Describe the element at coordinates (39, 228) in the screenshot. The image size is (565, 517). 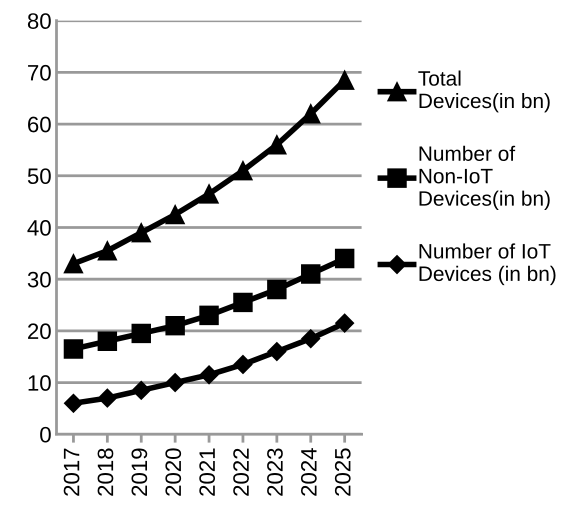
I see `y-tick-label: 40` at that location.